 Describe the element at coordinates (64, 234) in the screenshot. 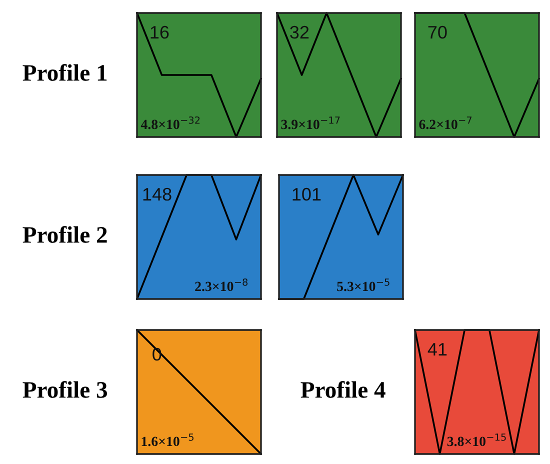

I see `y-axis-title: Profile 2` at that location.